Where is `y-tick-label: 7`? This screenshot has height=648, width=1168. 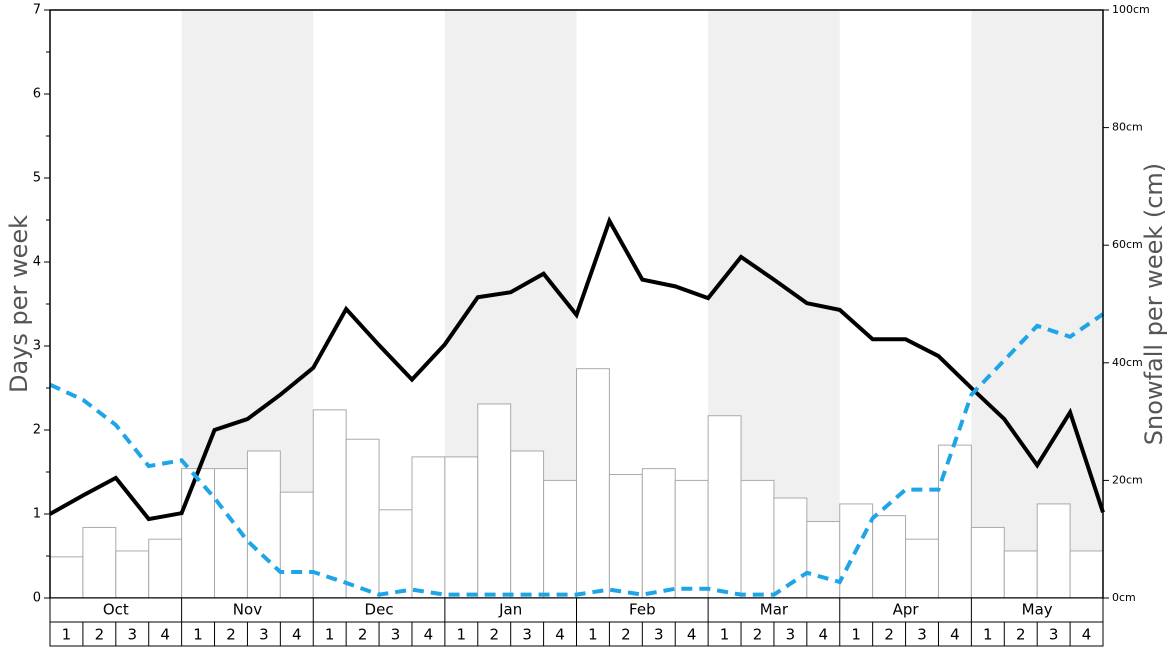 y-tick-label: 7 is located at coordinates (37, 10).